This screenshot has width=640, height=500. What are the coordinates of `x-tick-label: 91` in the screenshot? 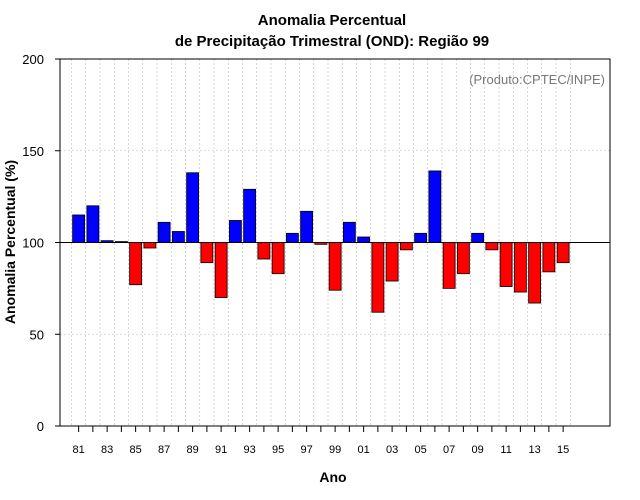 It's located at (221, 450).